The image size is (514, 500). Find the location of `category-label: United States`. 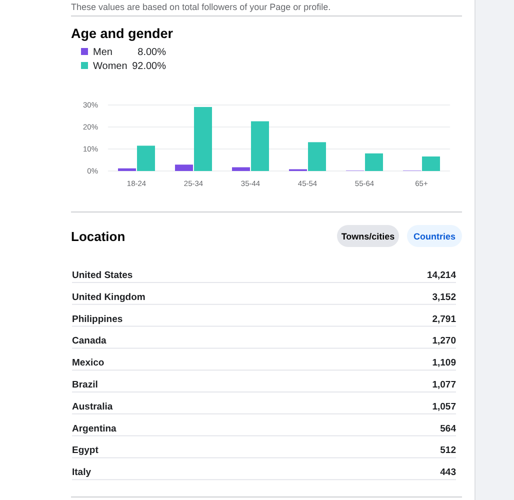

category-label: United States is located at coordinates (102, 275).